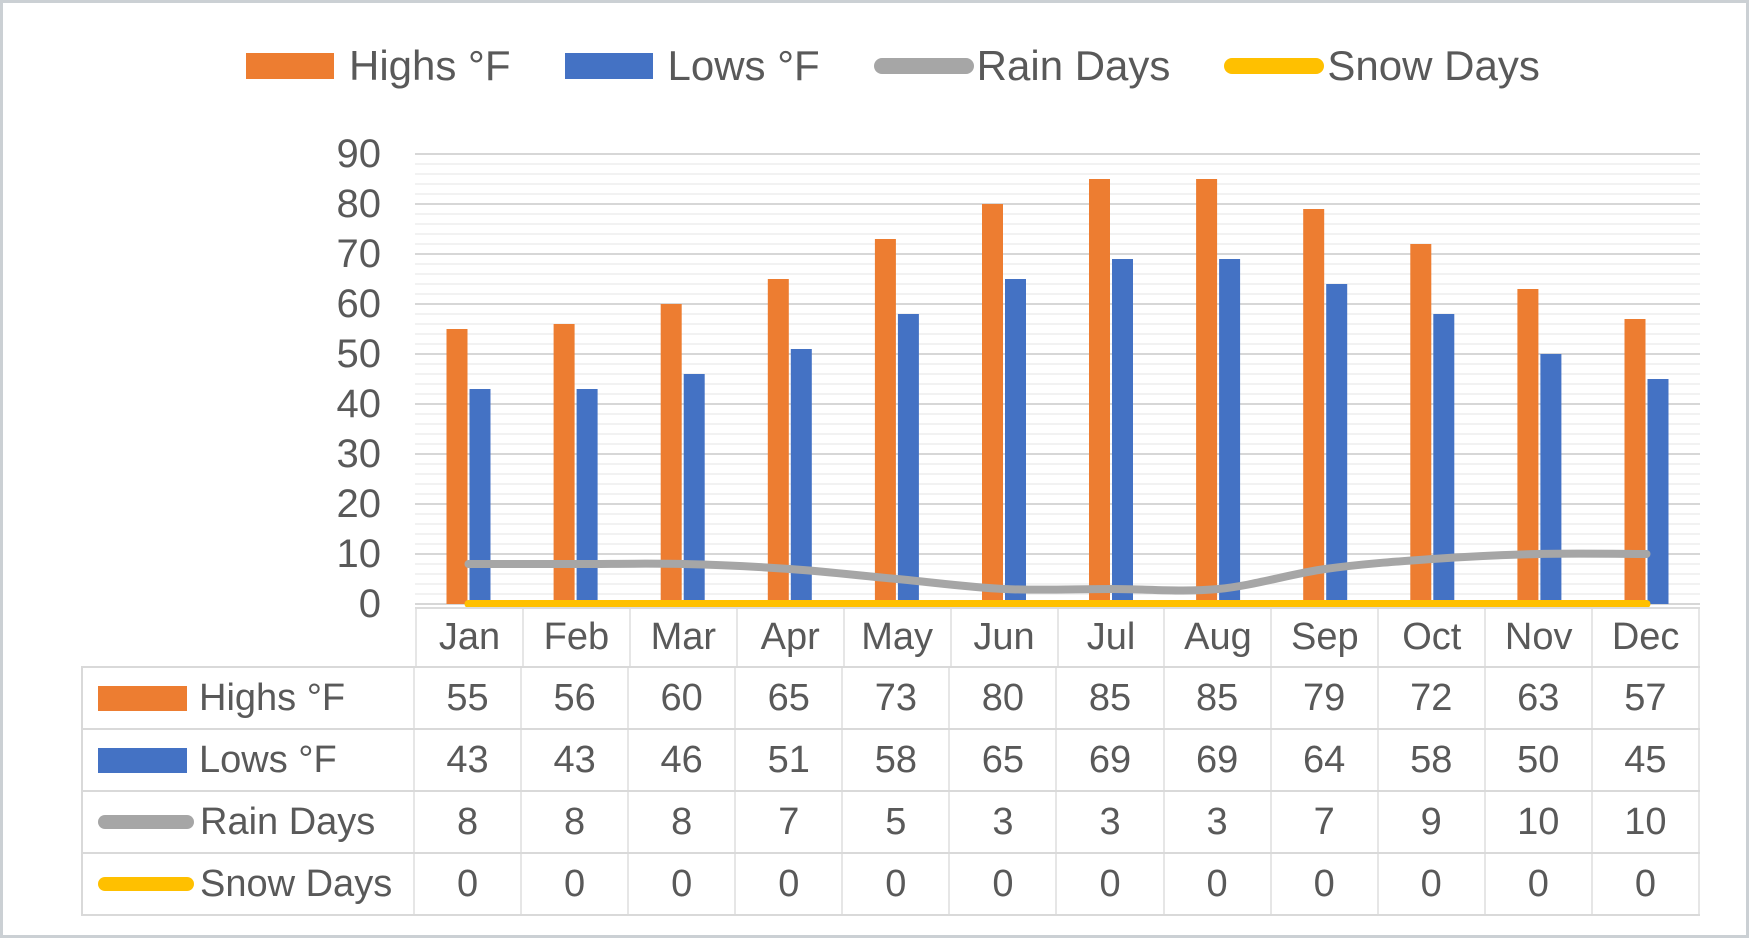 Image resolution: width=1749 pixels, height=938 pixels. Describe the element at coordinates (576, 760) in the screenshot. I see `cell-lows-f-feb: 43` at that location.